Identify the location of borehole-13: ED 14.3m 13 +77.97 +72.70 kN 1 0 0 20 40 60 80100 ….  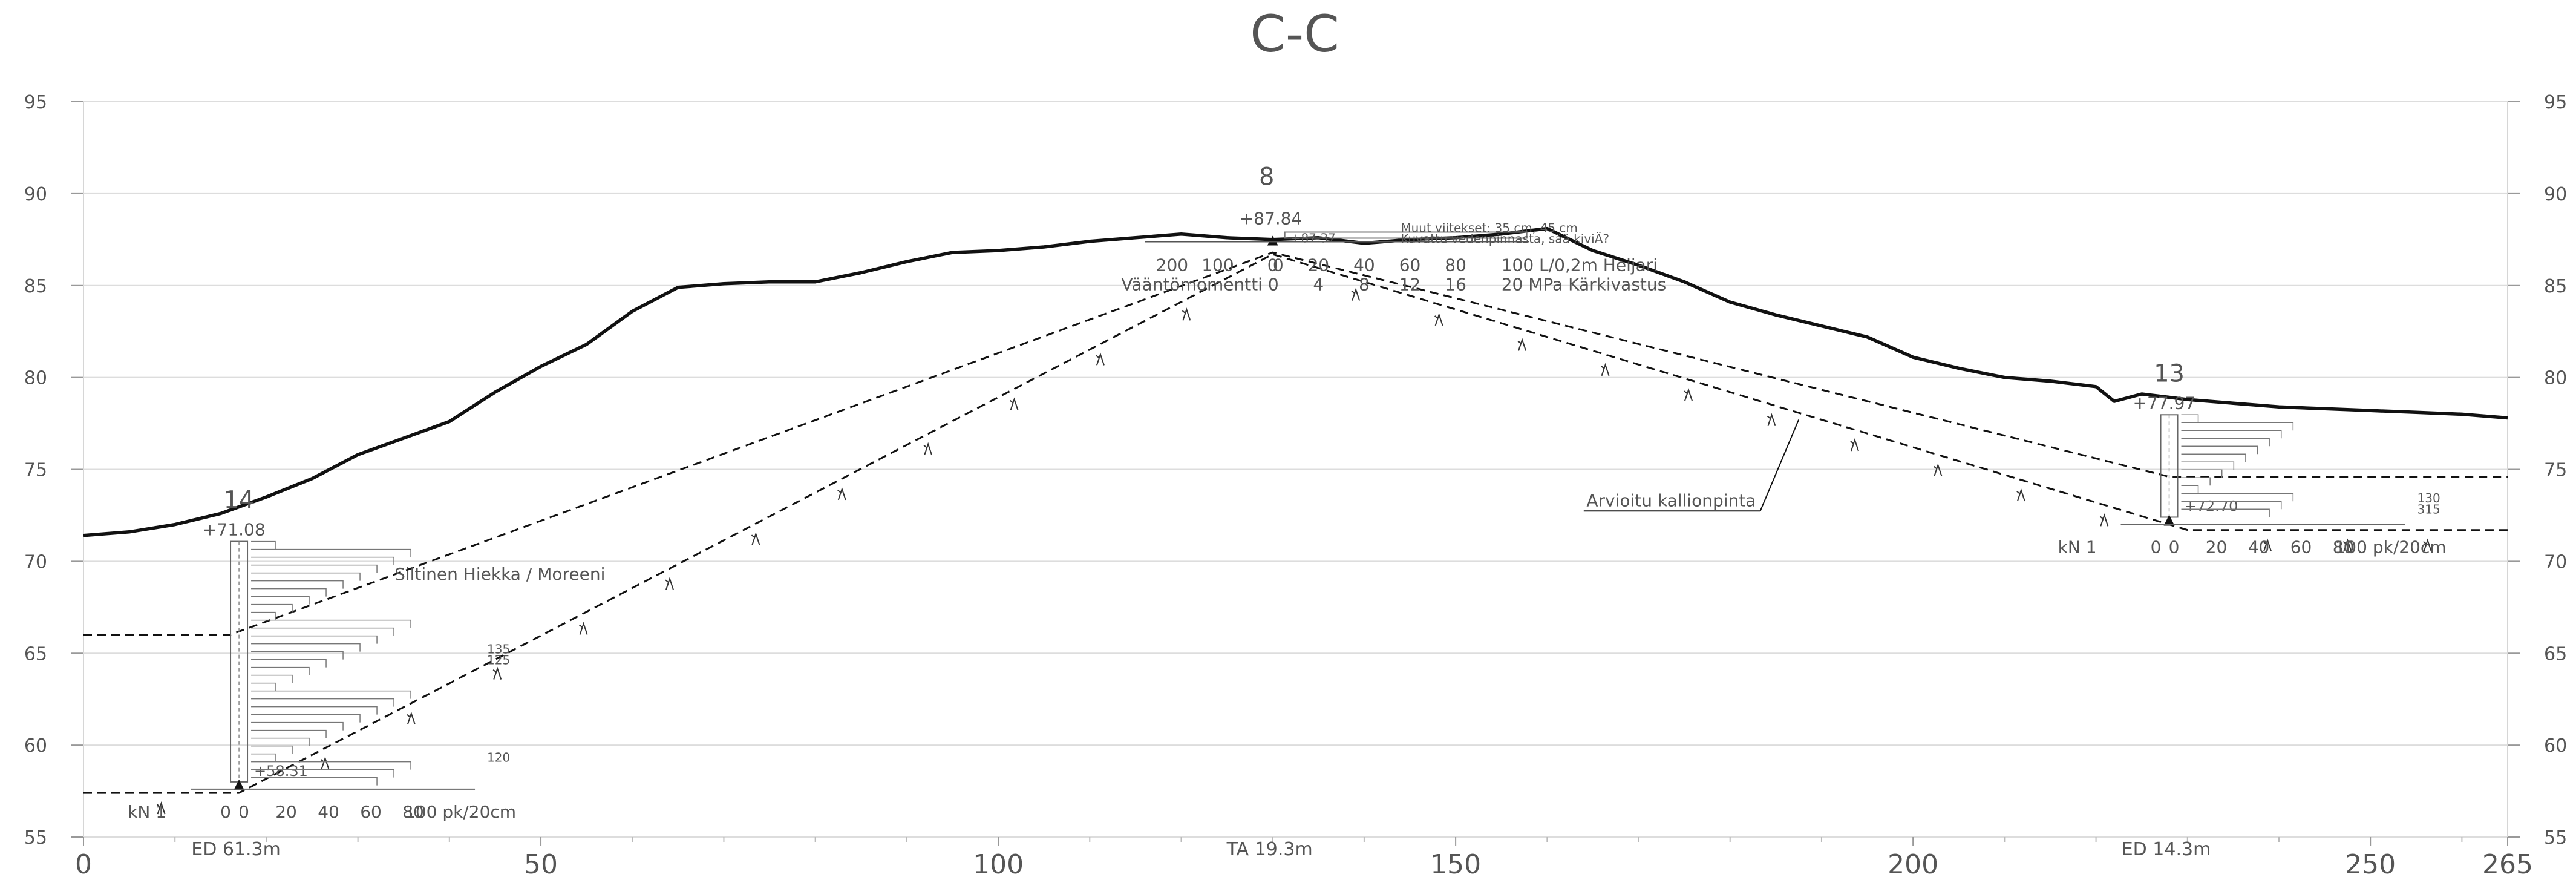
(2252, 610).